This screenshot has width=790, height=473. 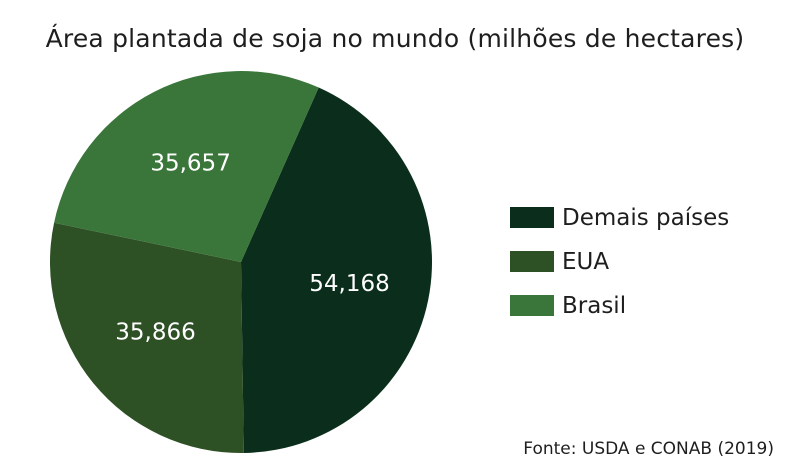 What do you see at coordinates (349, 284) in the screenshot?
I see `slice-value-label-demais-paises: 54,168` at bounding box center [349, 284].